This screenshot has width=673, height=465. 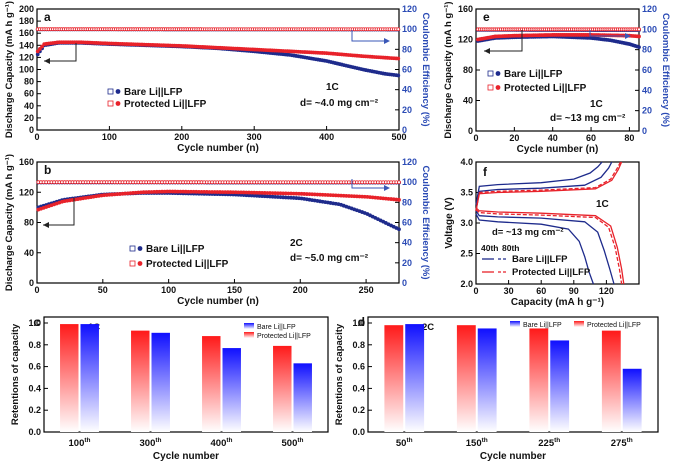 What do you see at coordinates (366, 290) in the screenshot?
I see `x-tick-label: 250` at bounding box center [366, 290].